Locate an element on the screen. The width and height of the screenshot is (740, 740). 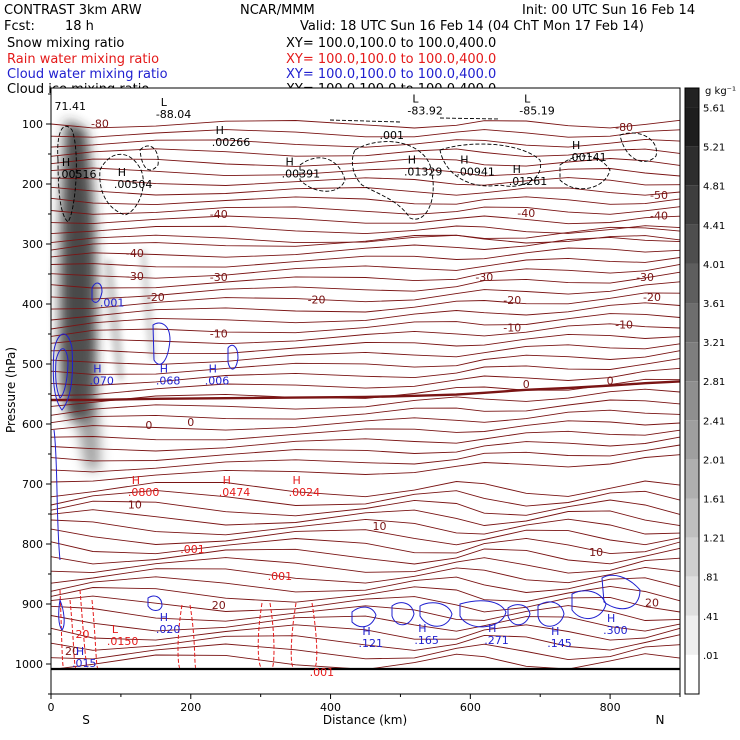
y-tick-label: 300 is located at coordinates (32, 244).